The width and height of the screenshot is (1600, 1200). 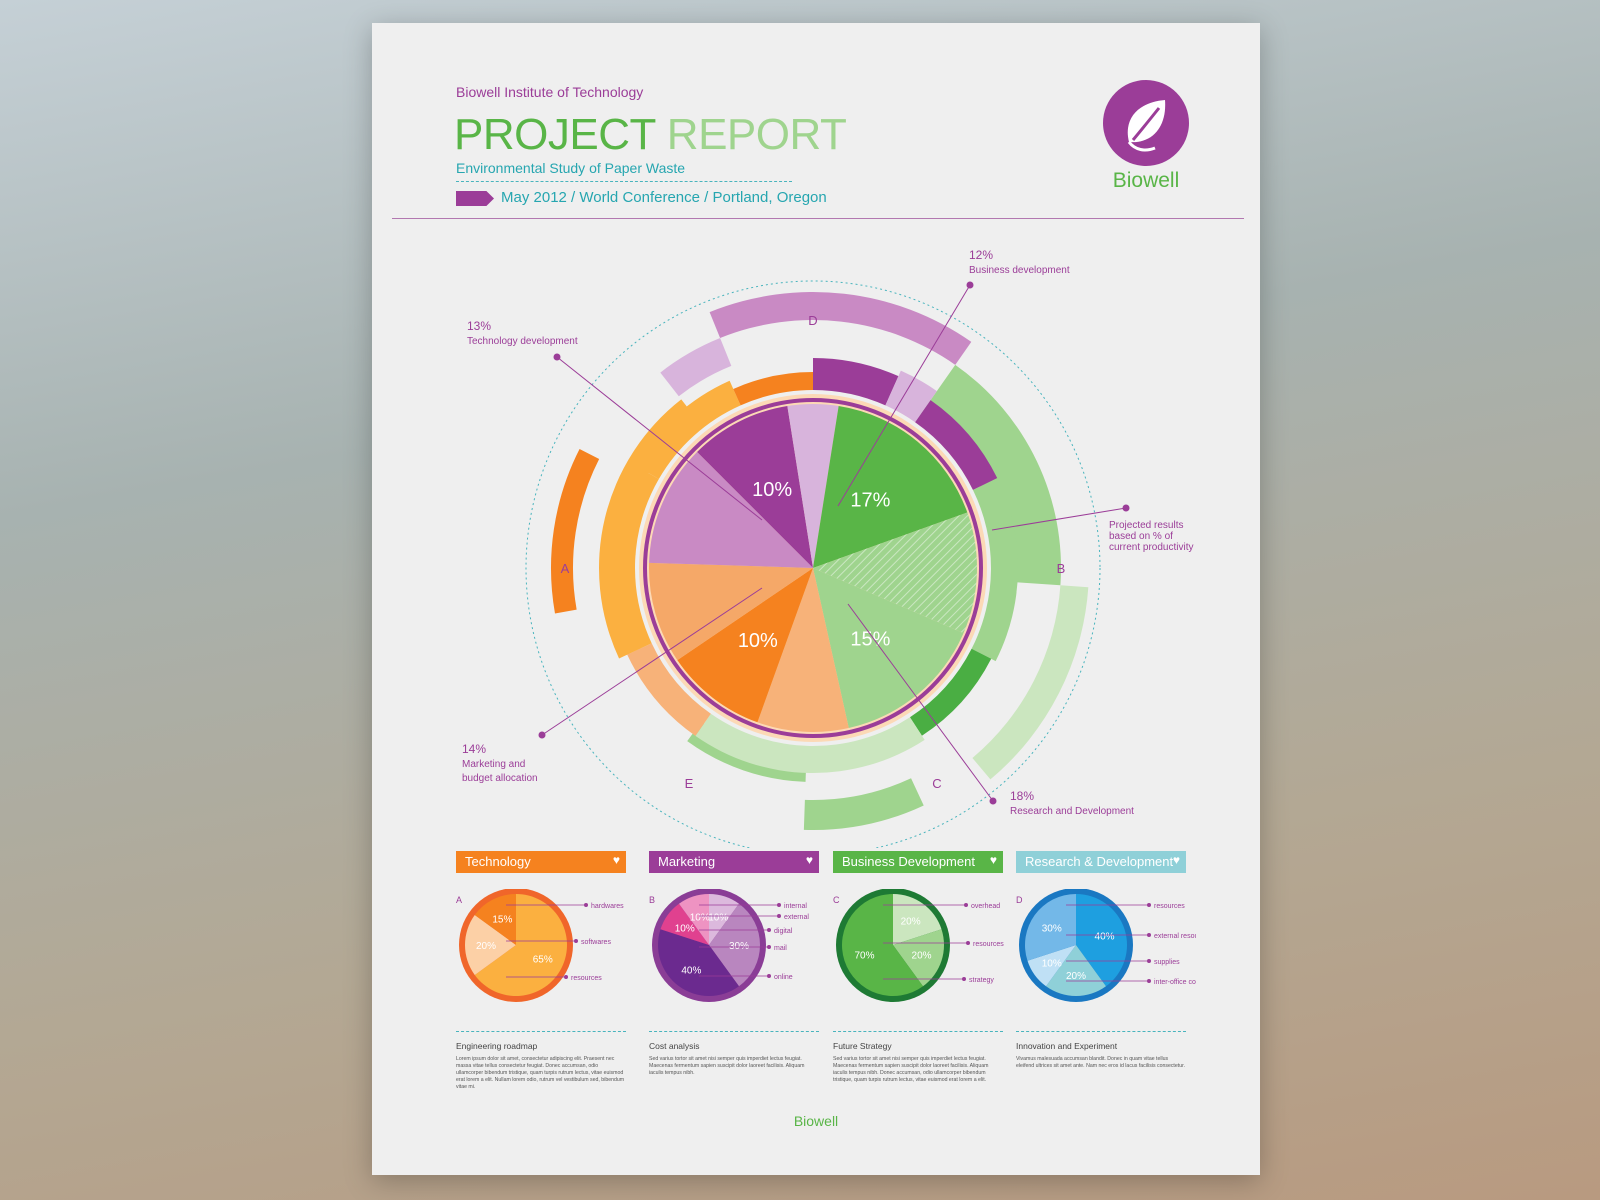 I want to click on mini-callout-text: supplies, so click(x=1167, y=962).